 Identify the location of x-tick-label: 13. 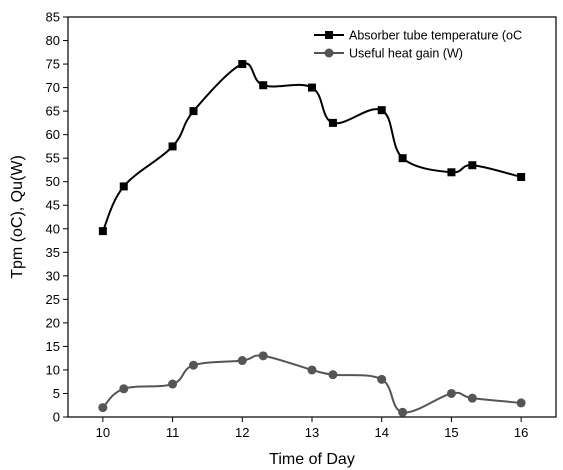
(312, 432).